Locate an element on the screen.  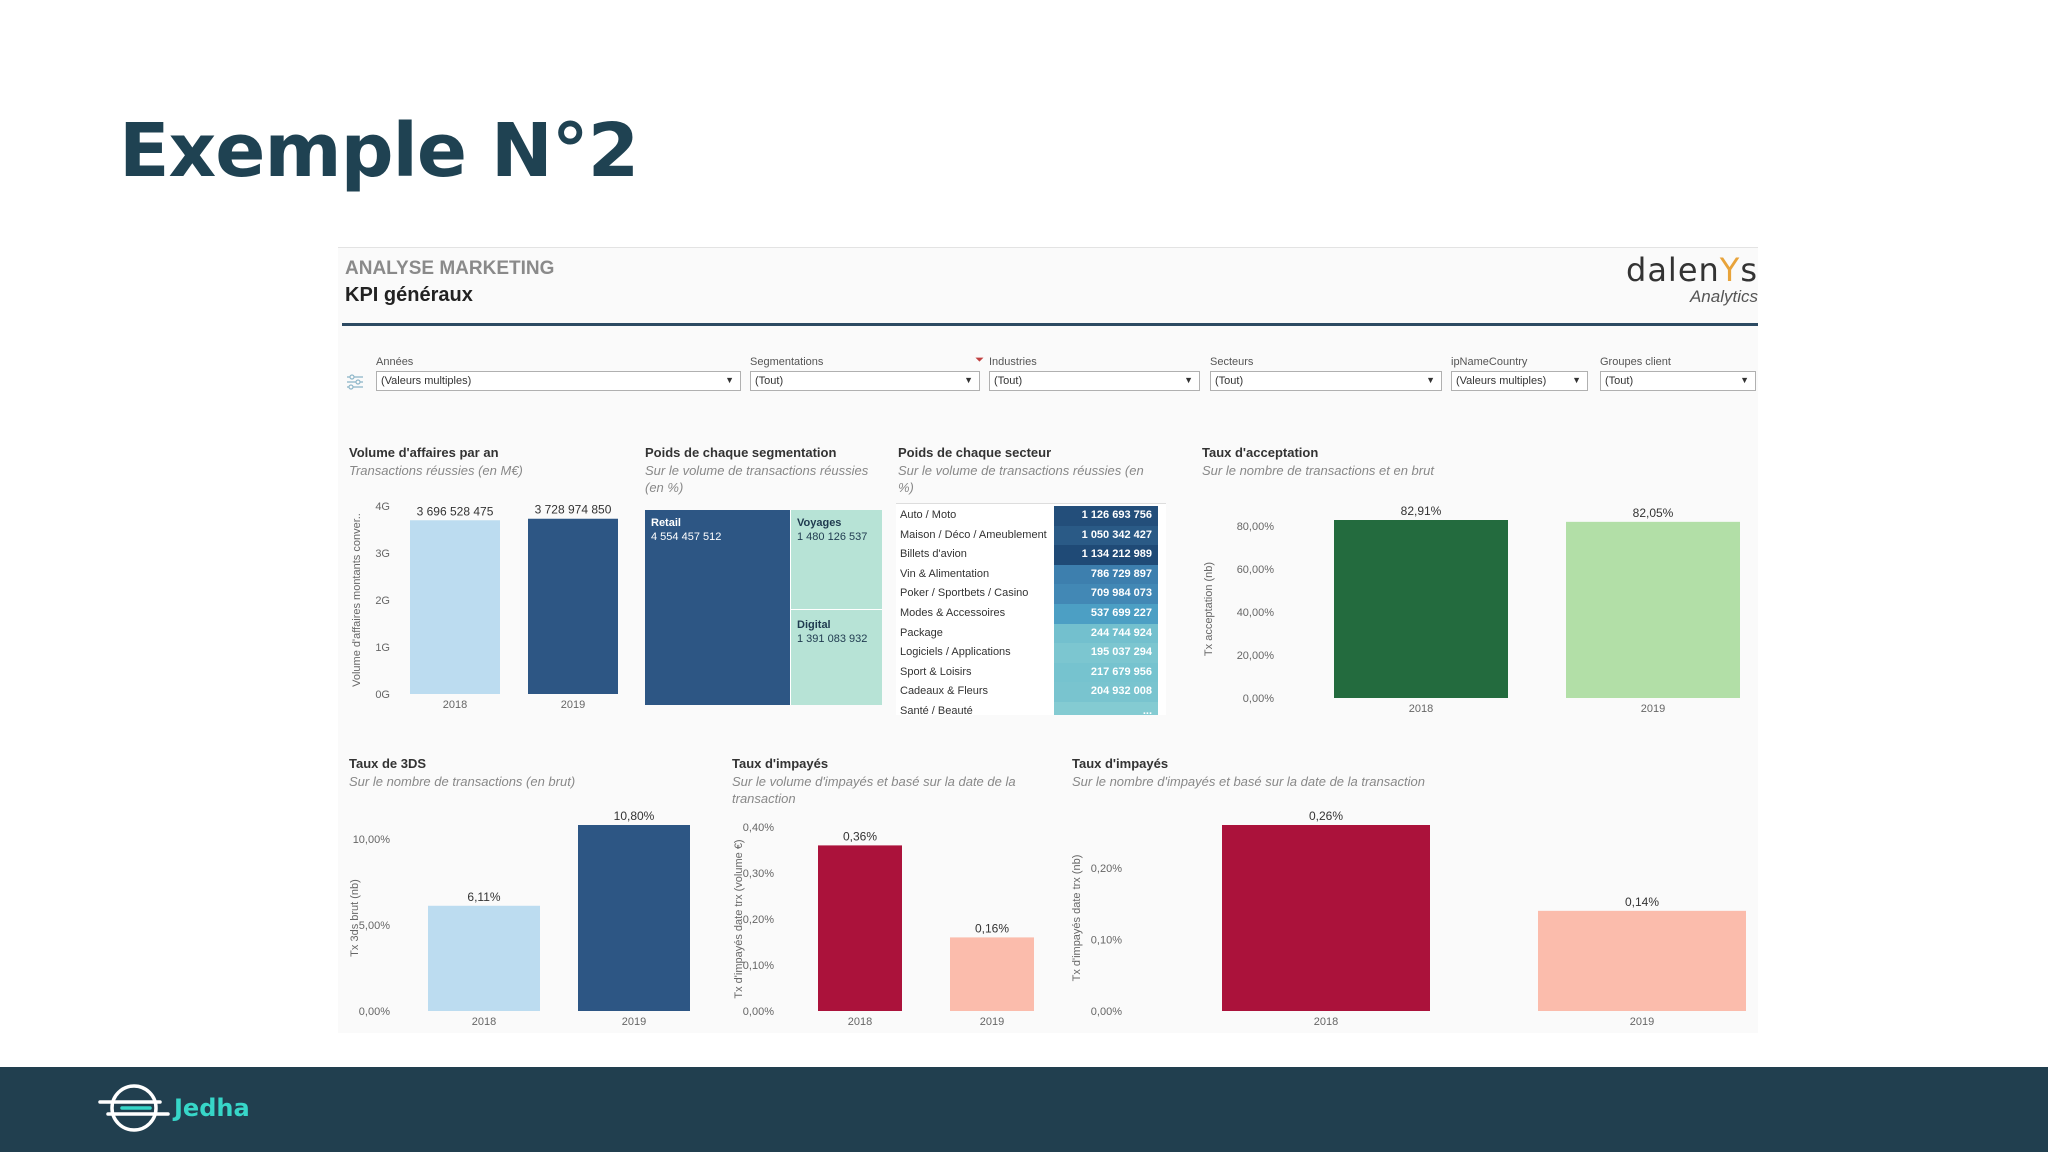
sector-value: 244 744 924 is located at coordinates (1106, 633).